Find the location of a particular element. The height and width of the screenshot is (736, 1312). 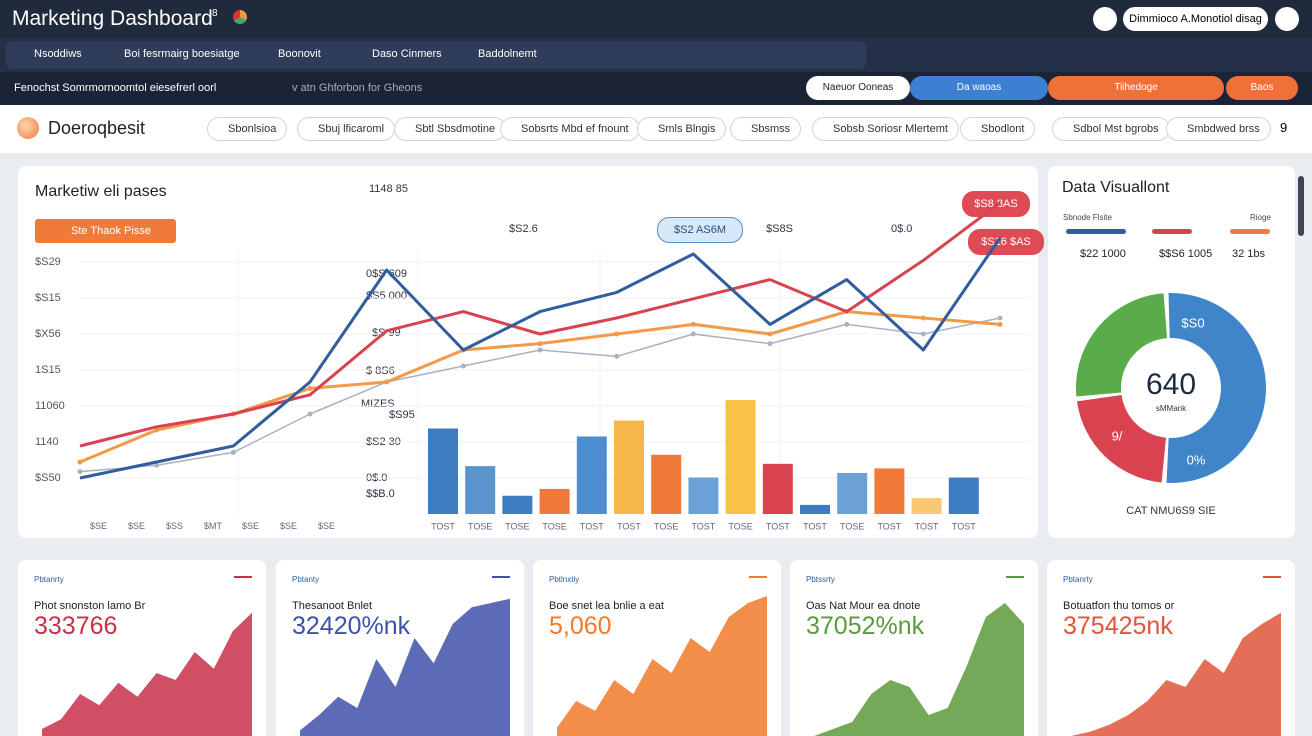

filter-chip: Sbodlont is located at coordinates (998, 129).